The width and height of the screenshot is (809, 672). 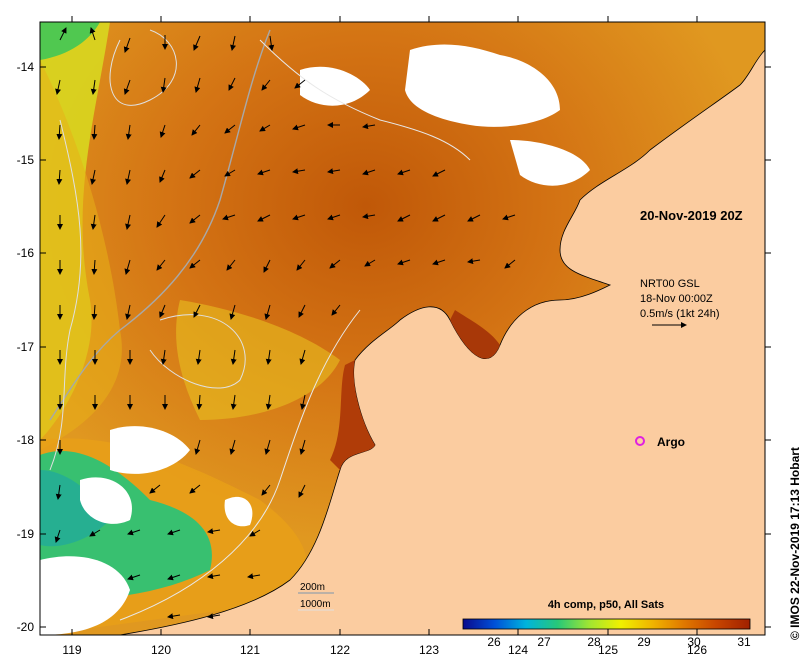 What do you see at coordinates (384, 650) in the screenshot?
I see `x-axis: 119 120 121 122 123 124 125 126` at bounding box center [384, 650].